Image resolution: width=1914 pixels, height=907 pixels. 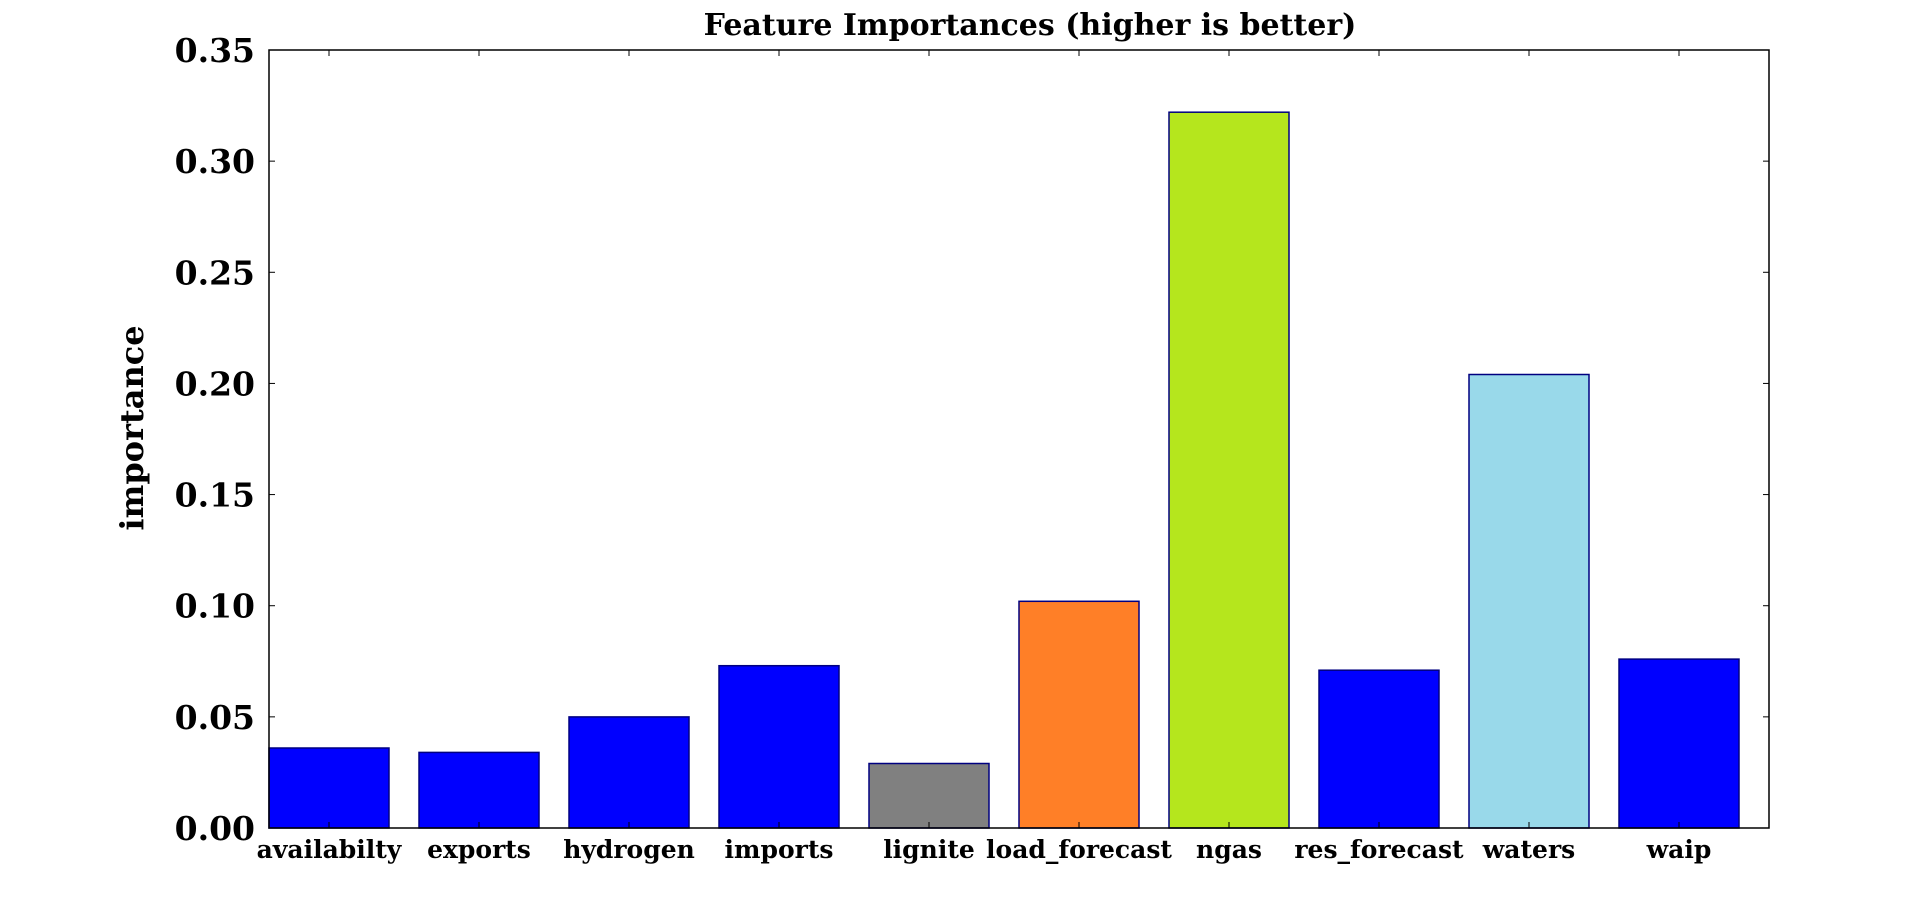 I want to click on y-tick-label: 0.05, so click(x=215, y=717).